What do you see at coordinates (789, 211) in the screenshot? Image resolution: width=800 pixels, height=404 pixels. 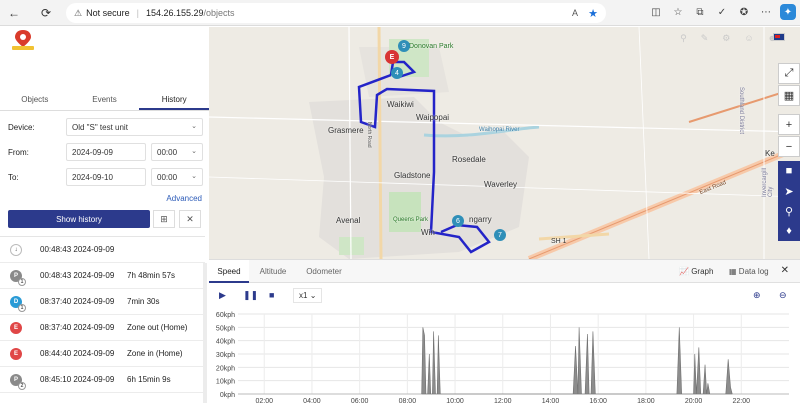 I see `search-button: ⚲` at bounding box center [789, 211].